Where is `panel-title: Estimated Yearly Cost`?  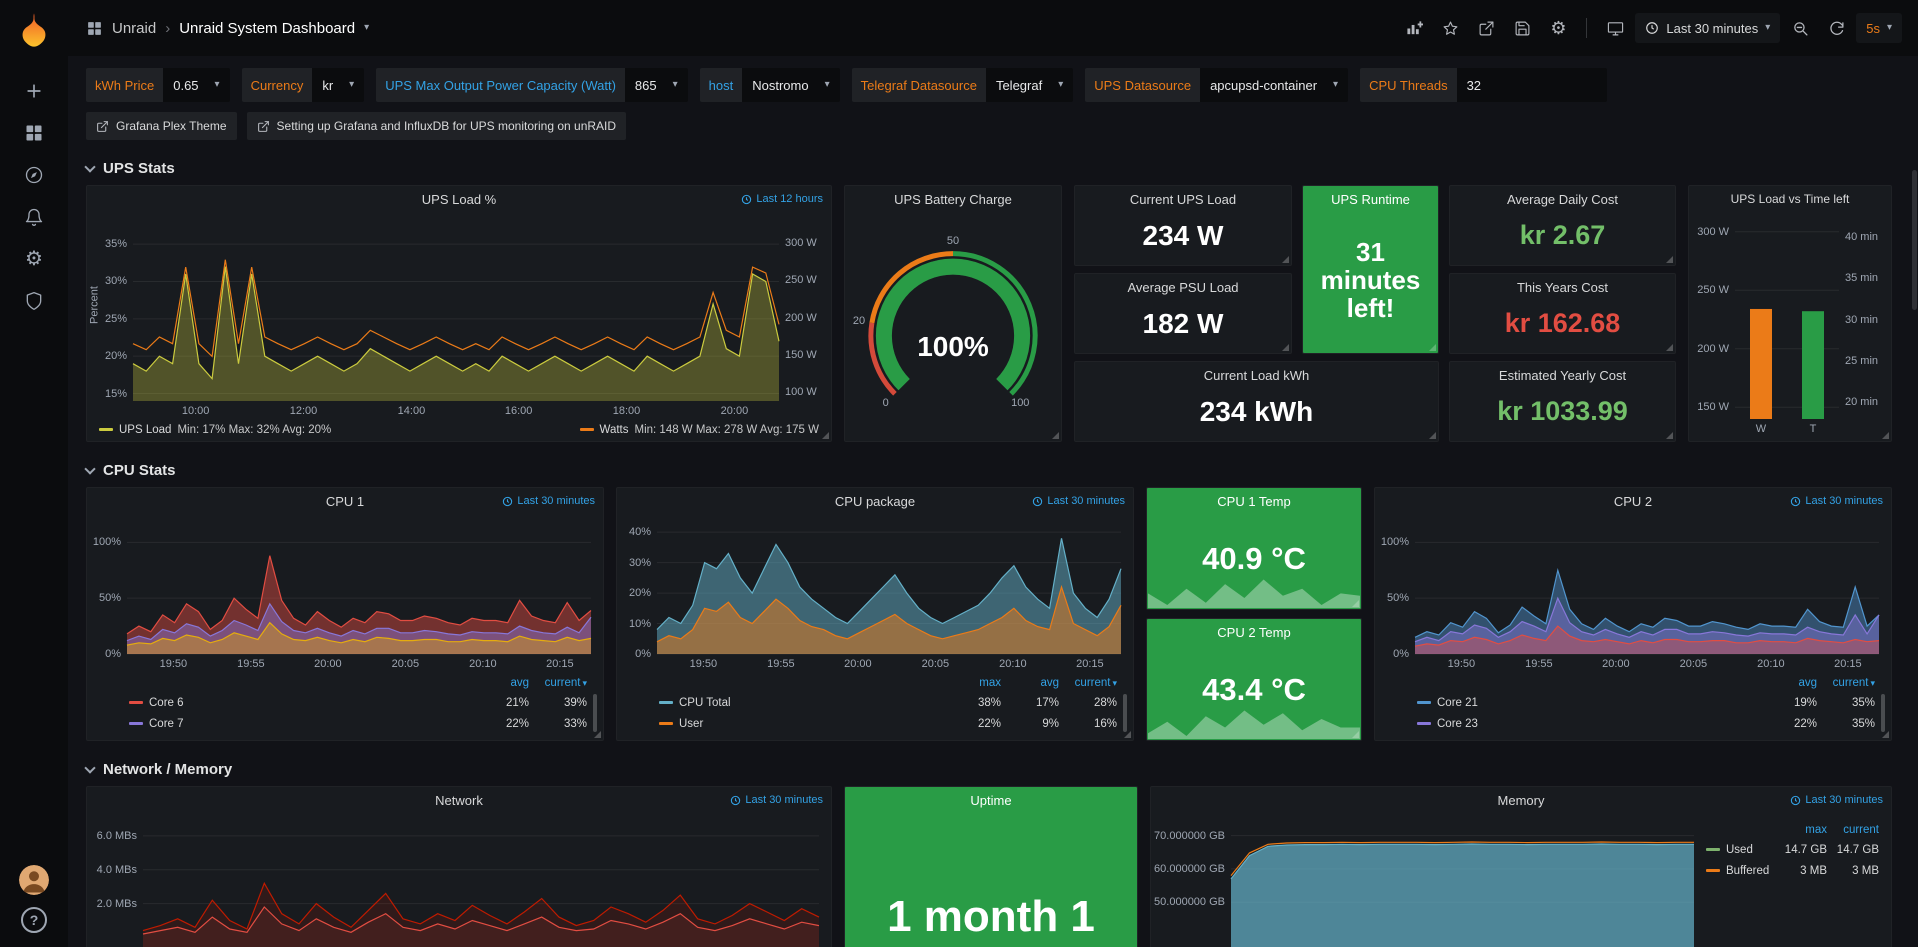 panel-title: Estimated Yearly Cost is located at coordinates (1562, 375).